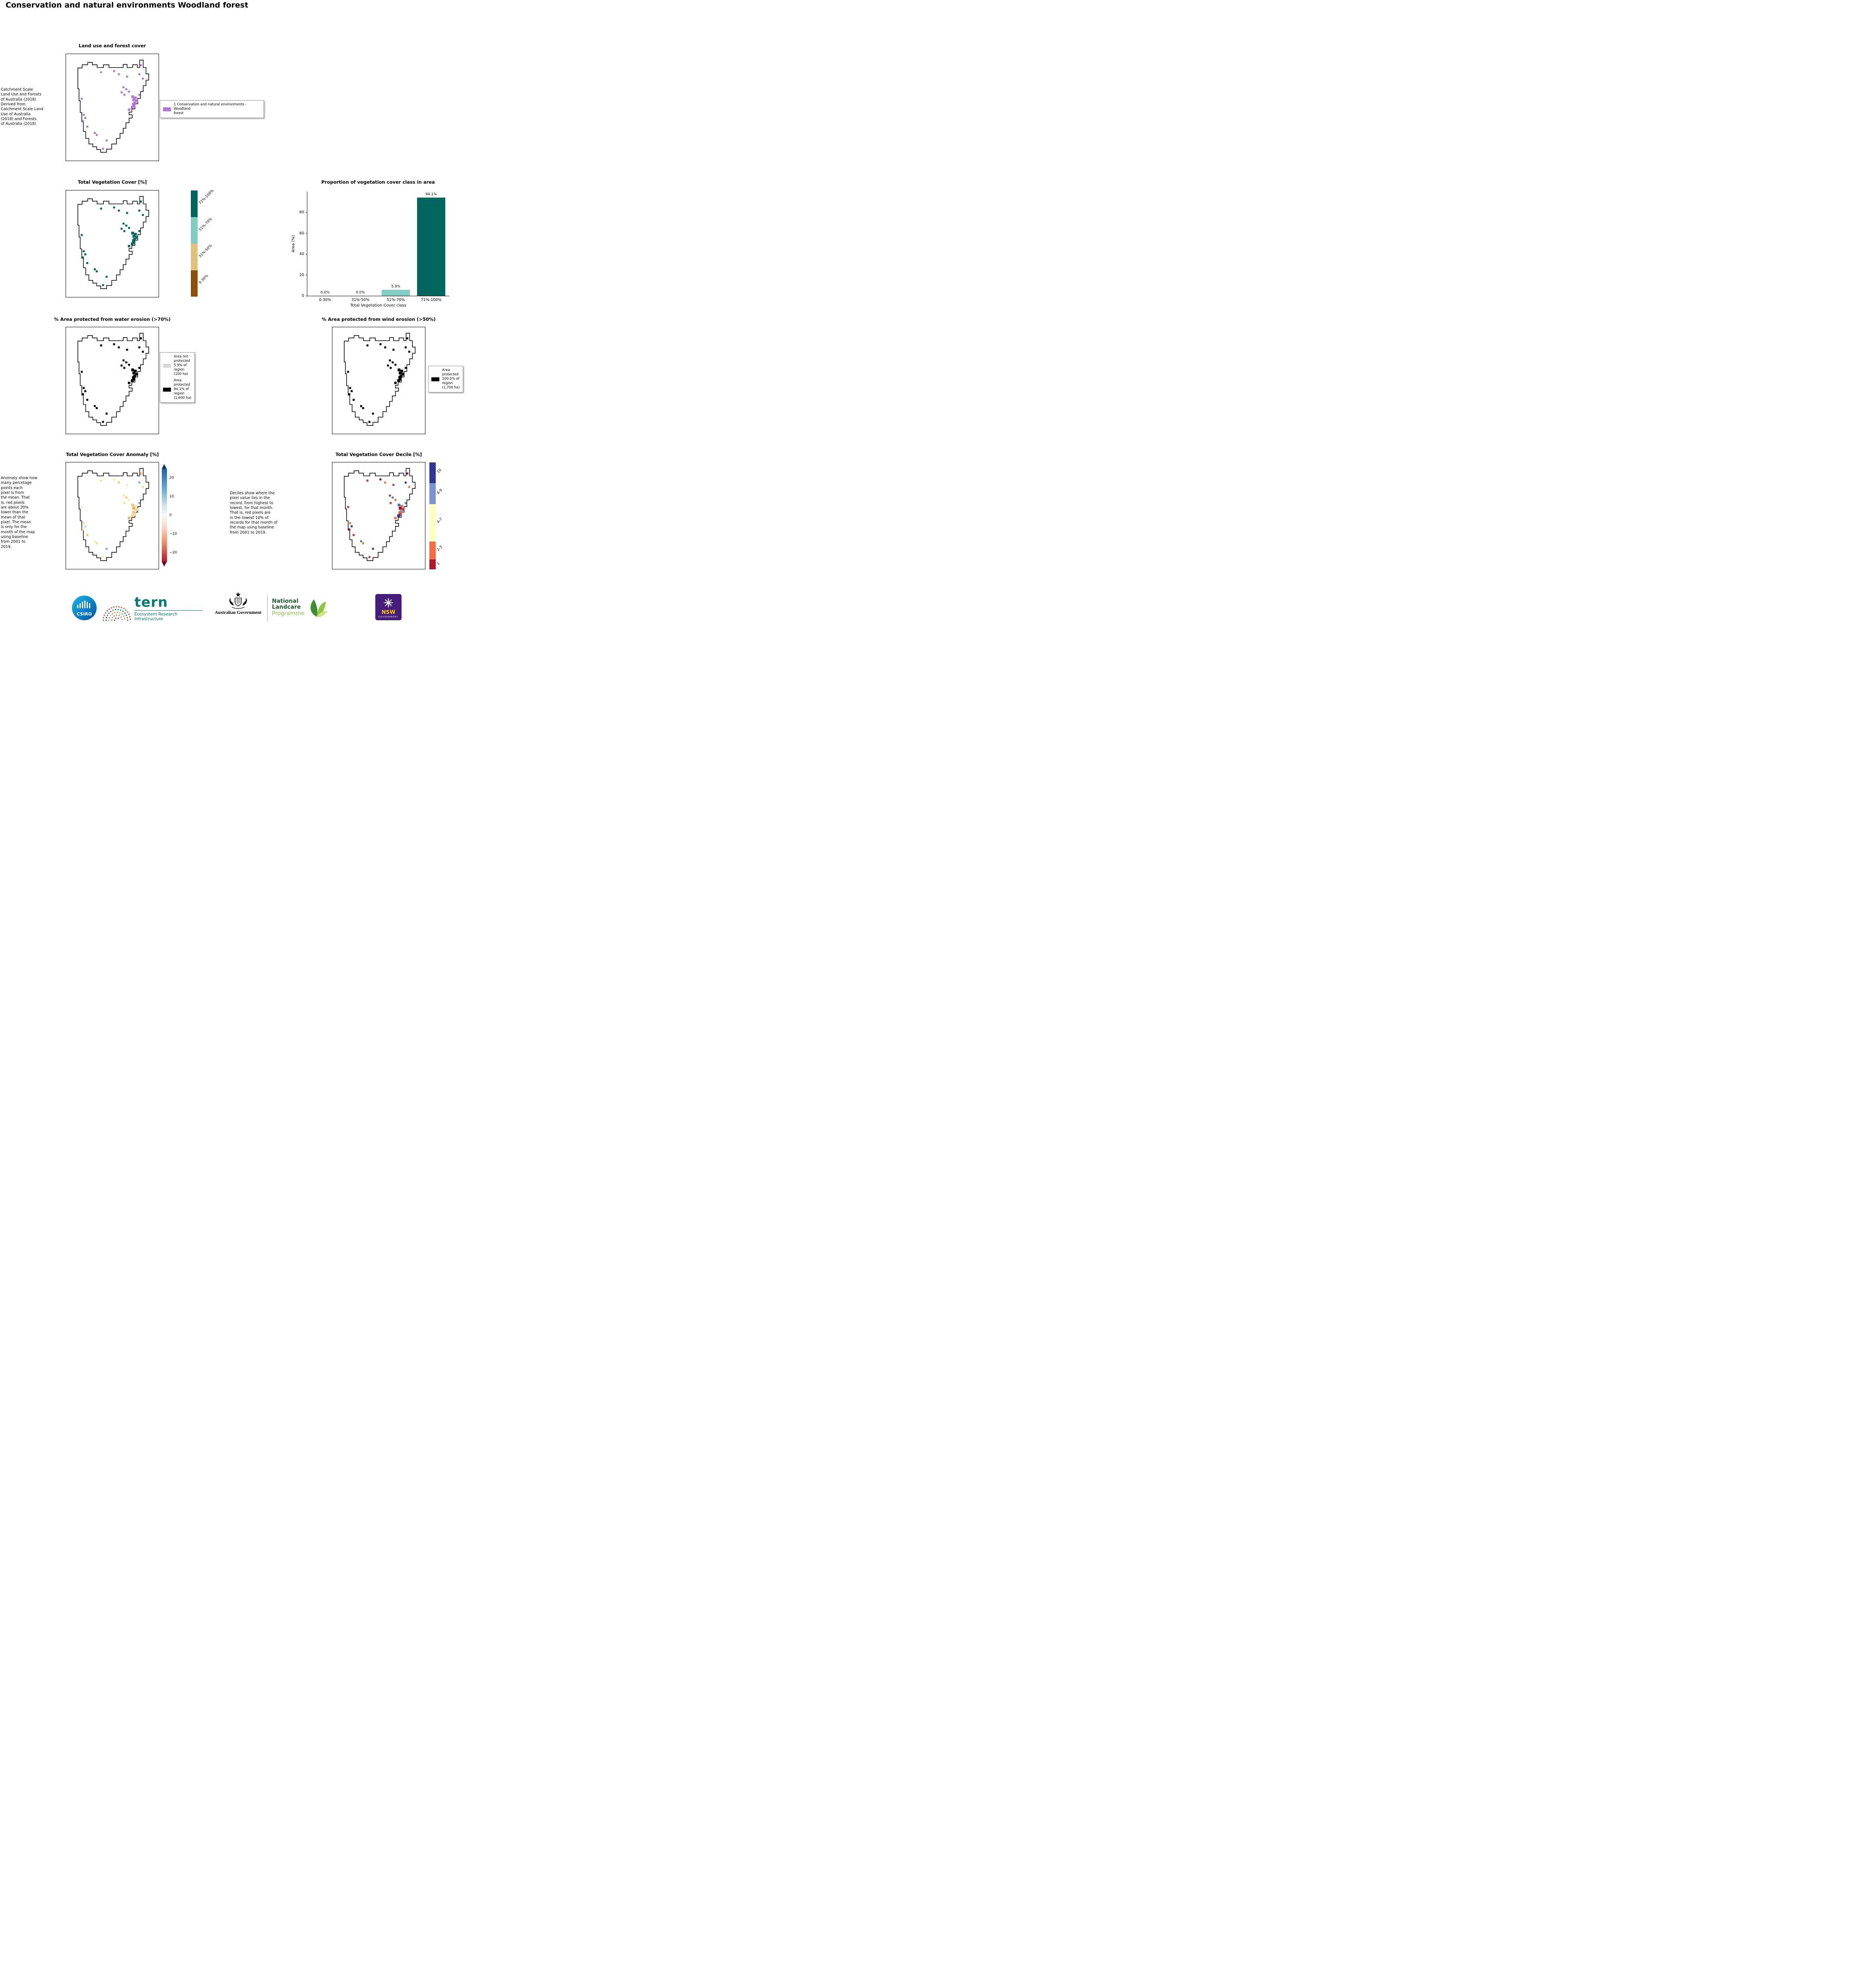  What do you see at coordinates (164, 466) in the screenshot?
I see `colorbar-arrow-up` at bounding box center [164, 466].